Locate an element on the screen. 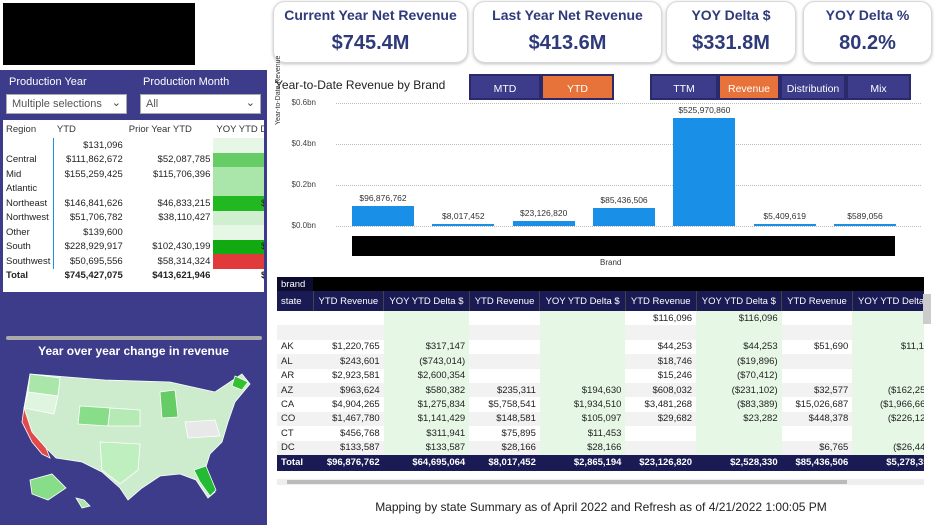  mtd-button: MTD is located at coordinates (505, 87).